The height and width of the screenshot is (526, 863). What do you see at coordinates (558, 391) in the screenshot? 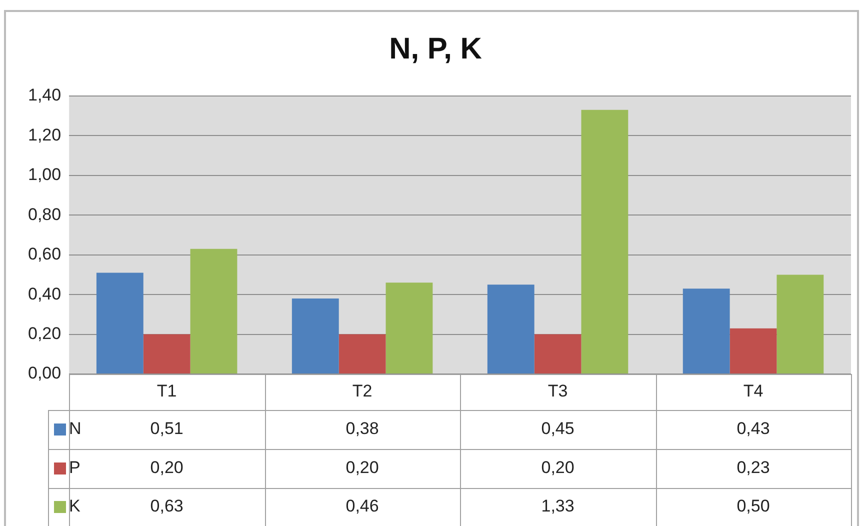
I see `x-tick-label: T3` at bounding box center [558, 391].